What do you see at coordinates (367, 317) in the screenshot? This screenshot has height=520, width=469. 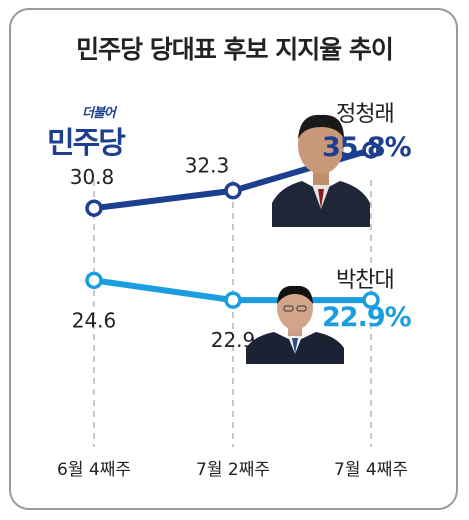 I see `candidate-2-latest-value: 22.9%` at bounding box center [367, 317].